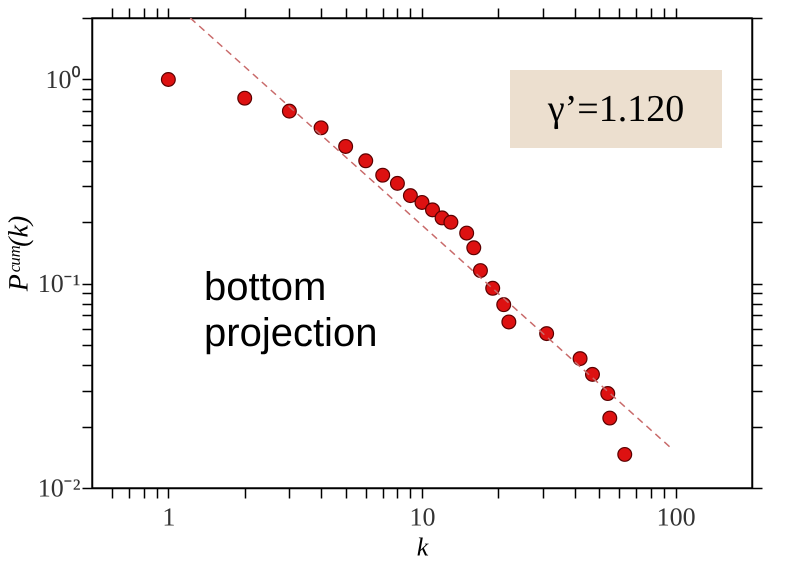  Describe the element at coordinates (59, 283) in the screenshot. I see `y-tick-label: 10⁻¹` at that location.